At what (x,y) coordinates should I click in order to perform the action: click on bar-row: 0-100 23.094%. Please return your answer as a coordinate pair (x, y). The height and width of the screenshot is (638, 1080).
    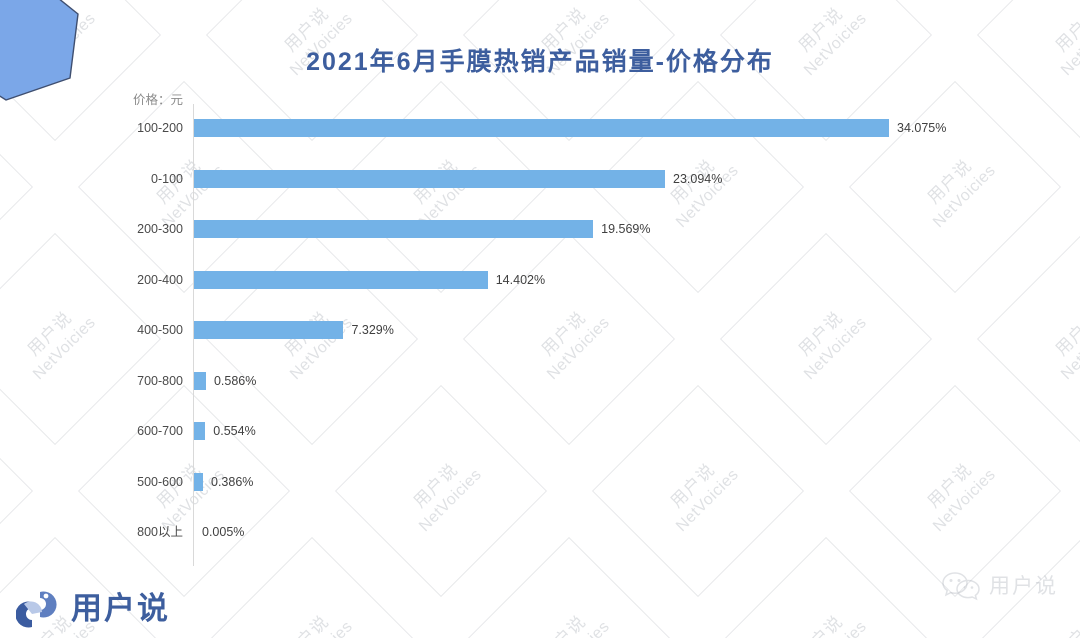
    Looking at the image, I should click on (540, 178).